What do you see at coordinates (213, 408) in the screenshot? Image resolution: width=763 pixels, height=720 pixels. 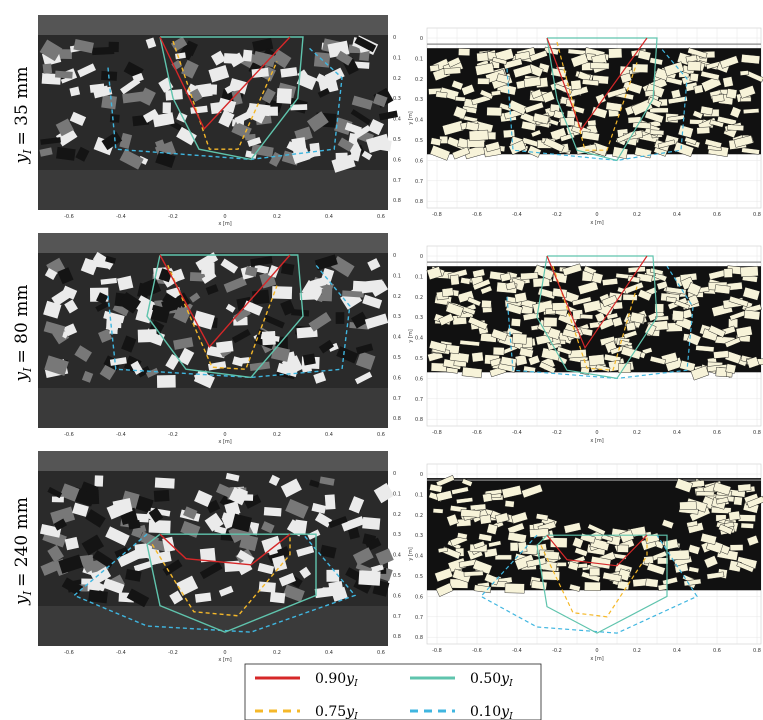 I see `photo-bottom` at bounding box center [213, 408].